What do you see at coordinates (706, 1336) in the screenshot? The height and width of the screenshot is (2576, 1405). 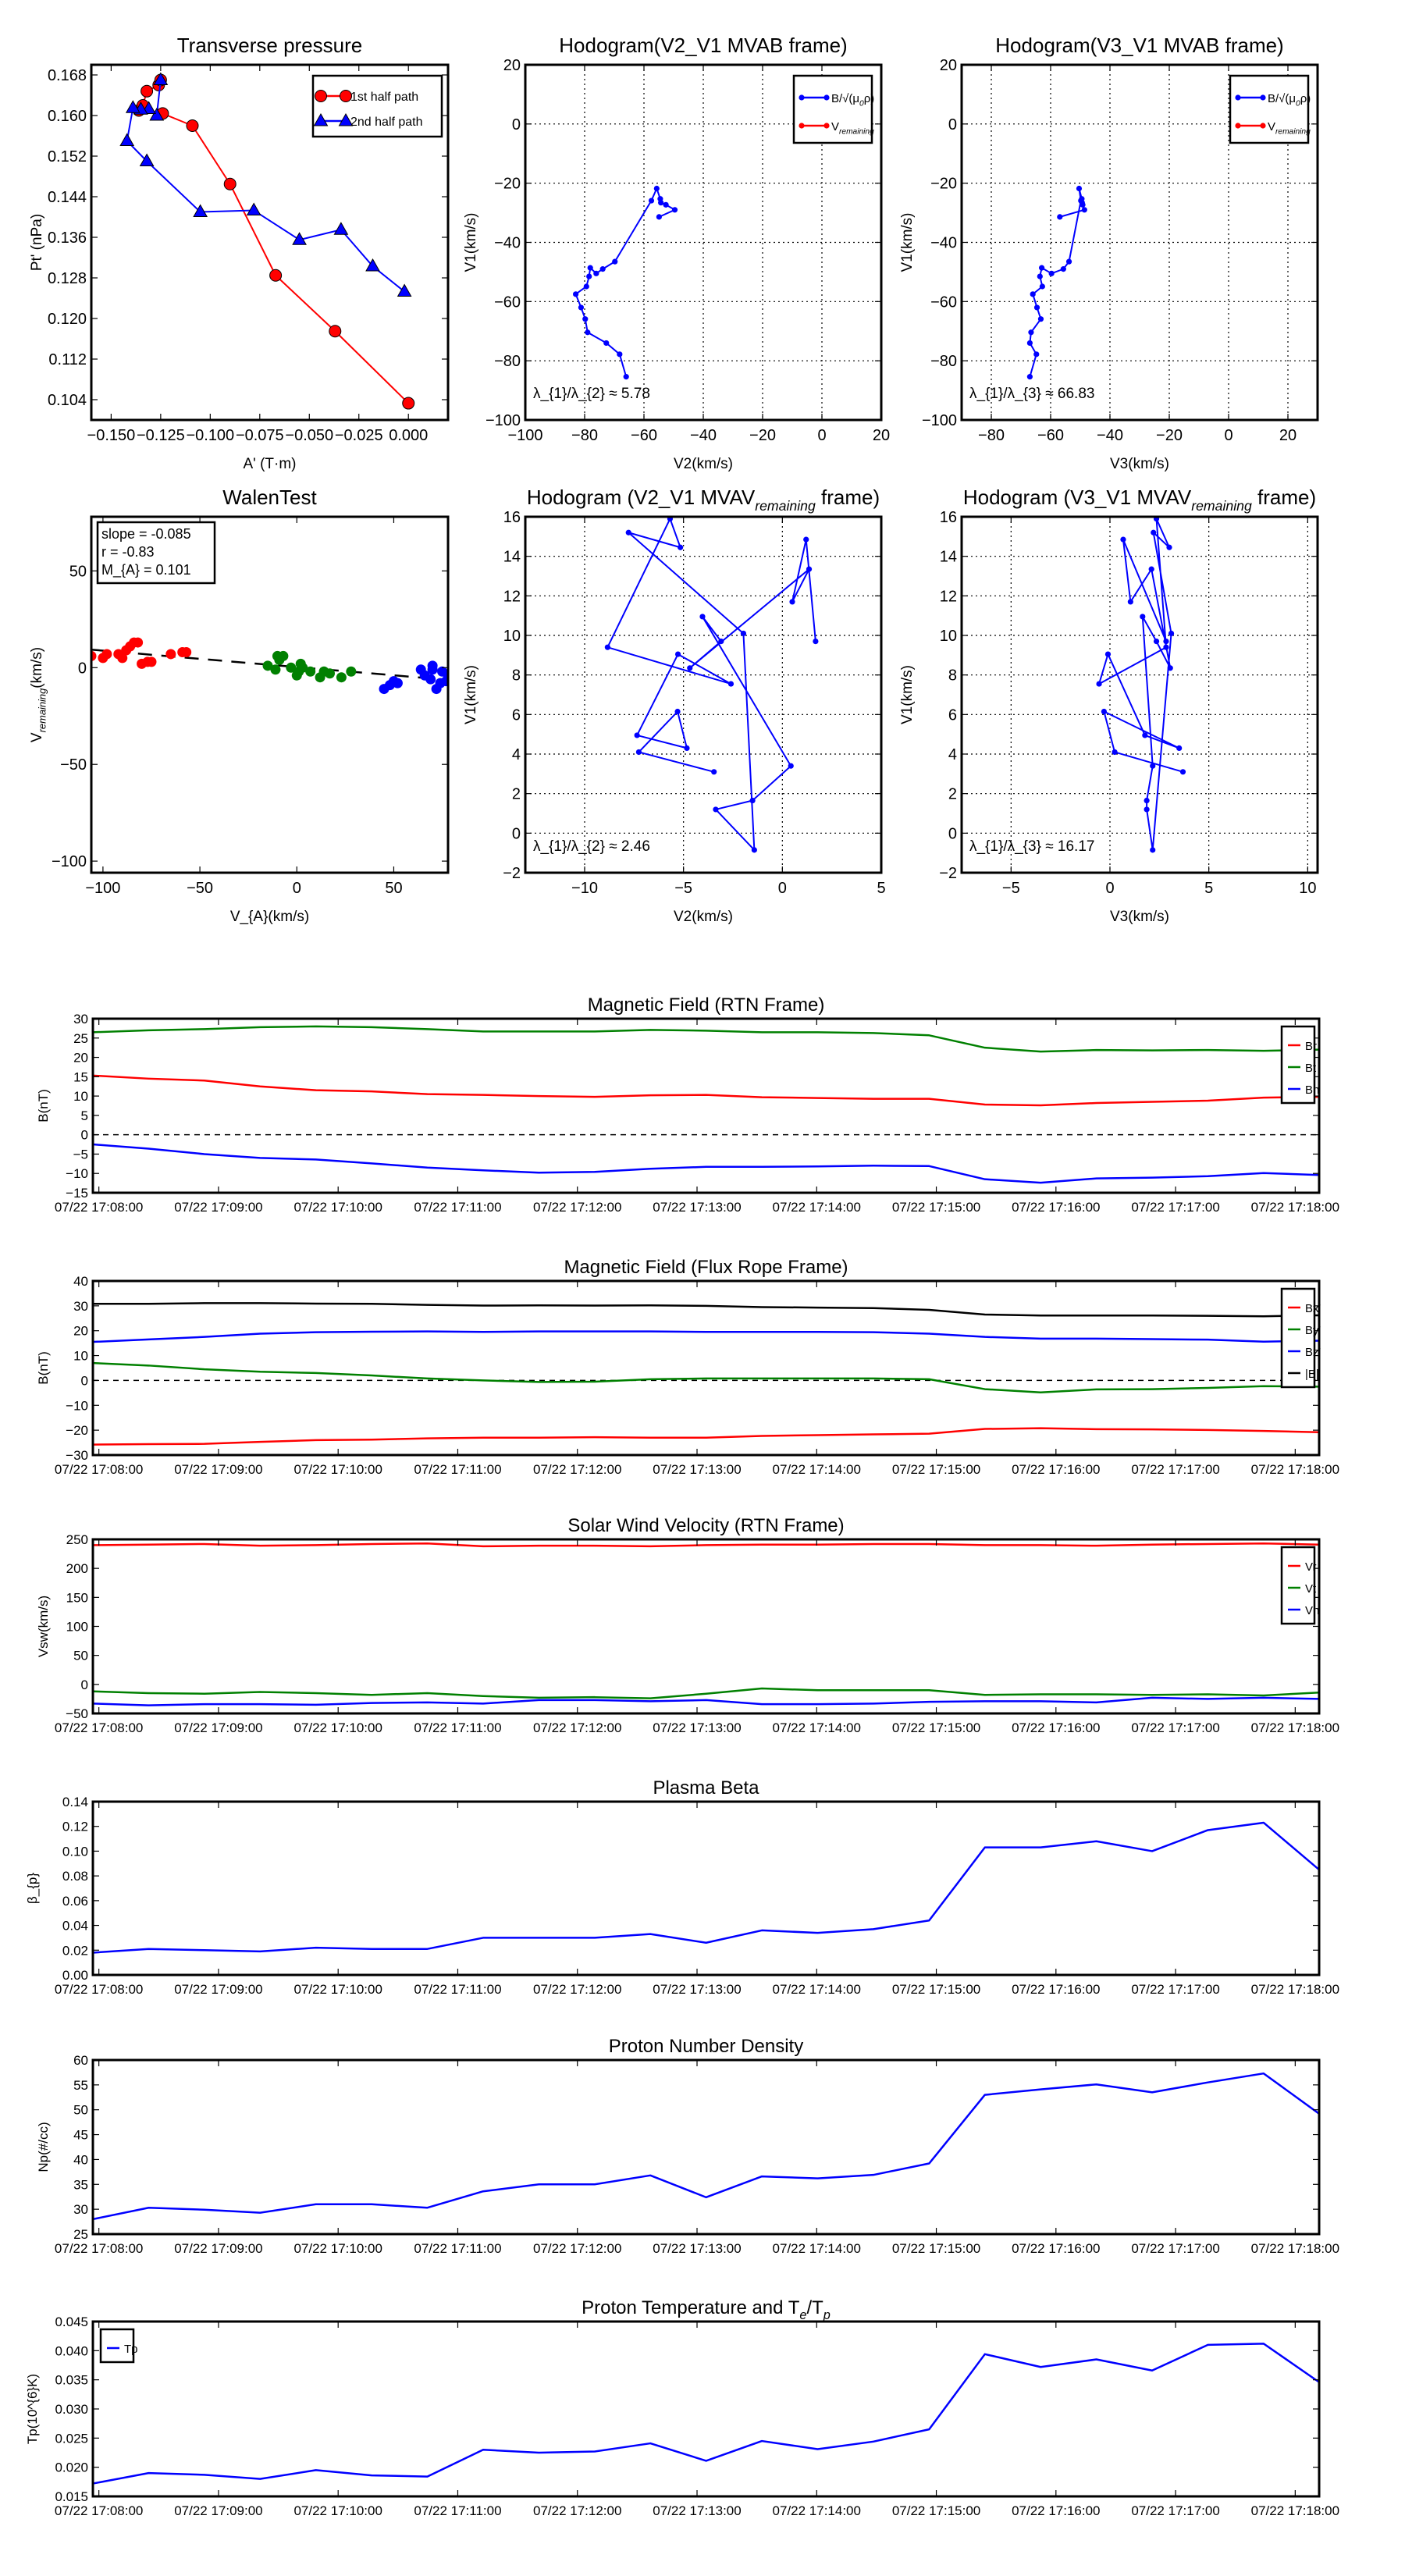 I see `series-bz-` at bounding box center [706, 1336].